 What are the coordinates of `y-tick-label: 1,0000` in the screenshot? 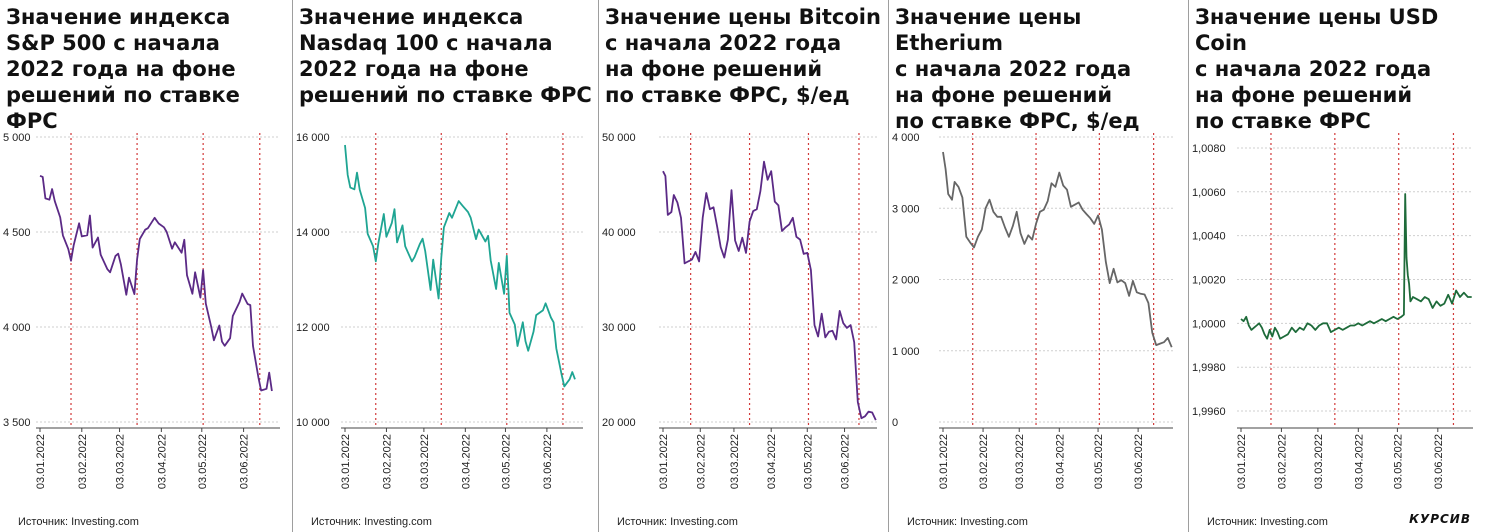 It's located at (1209, 324).